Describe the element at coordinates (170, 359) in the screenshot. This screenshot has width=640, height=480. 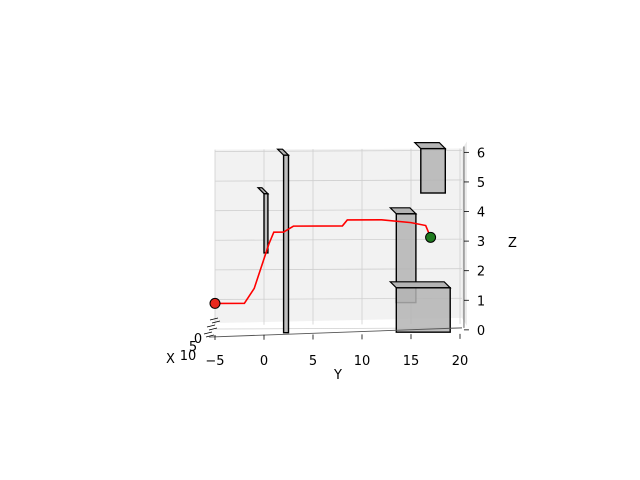
I see `x-axis-label: X` at that location.